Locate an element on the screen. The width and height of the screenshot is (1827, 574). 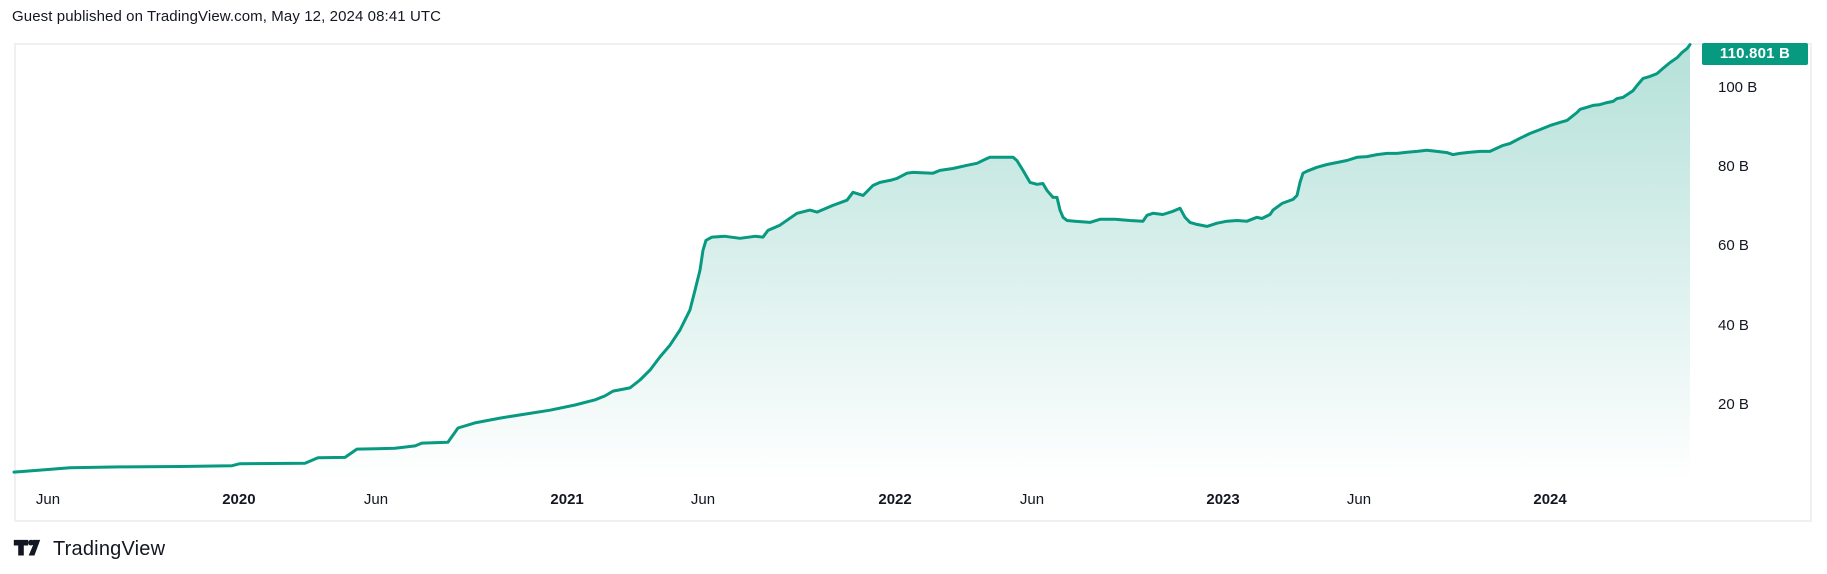
price-scale-tick: 40 B is located at coordinates (1733, 325).